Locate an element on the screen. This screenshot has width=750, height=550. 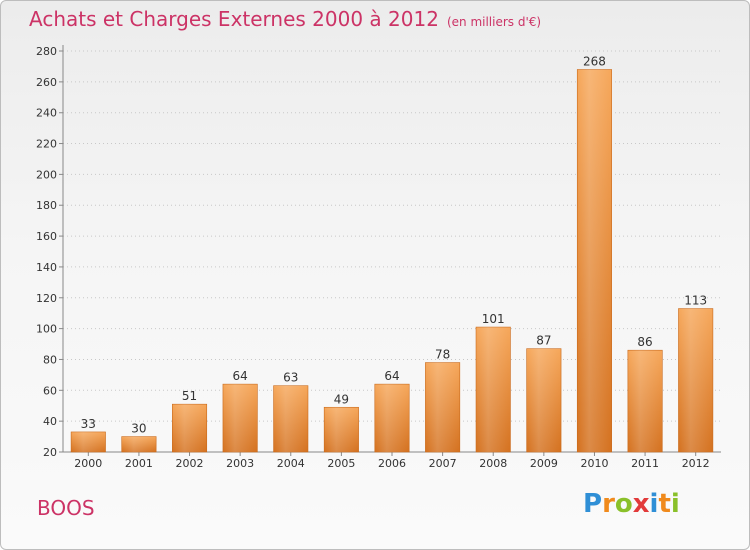
x-tick-label: 2005 is located at coordinates (341, 463).